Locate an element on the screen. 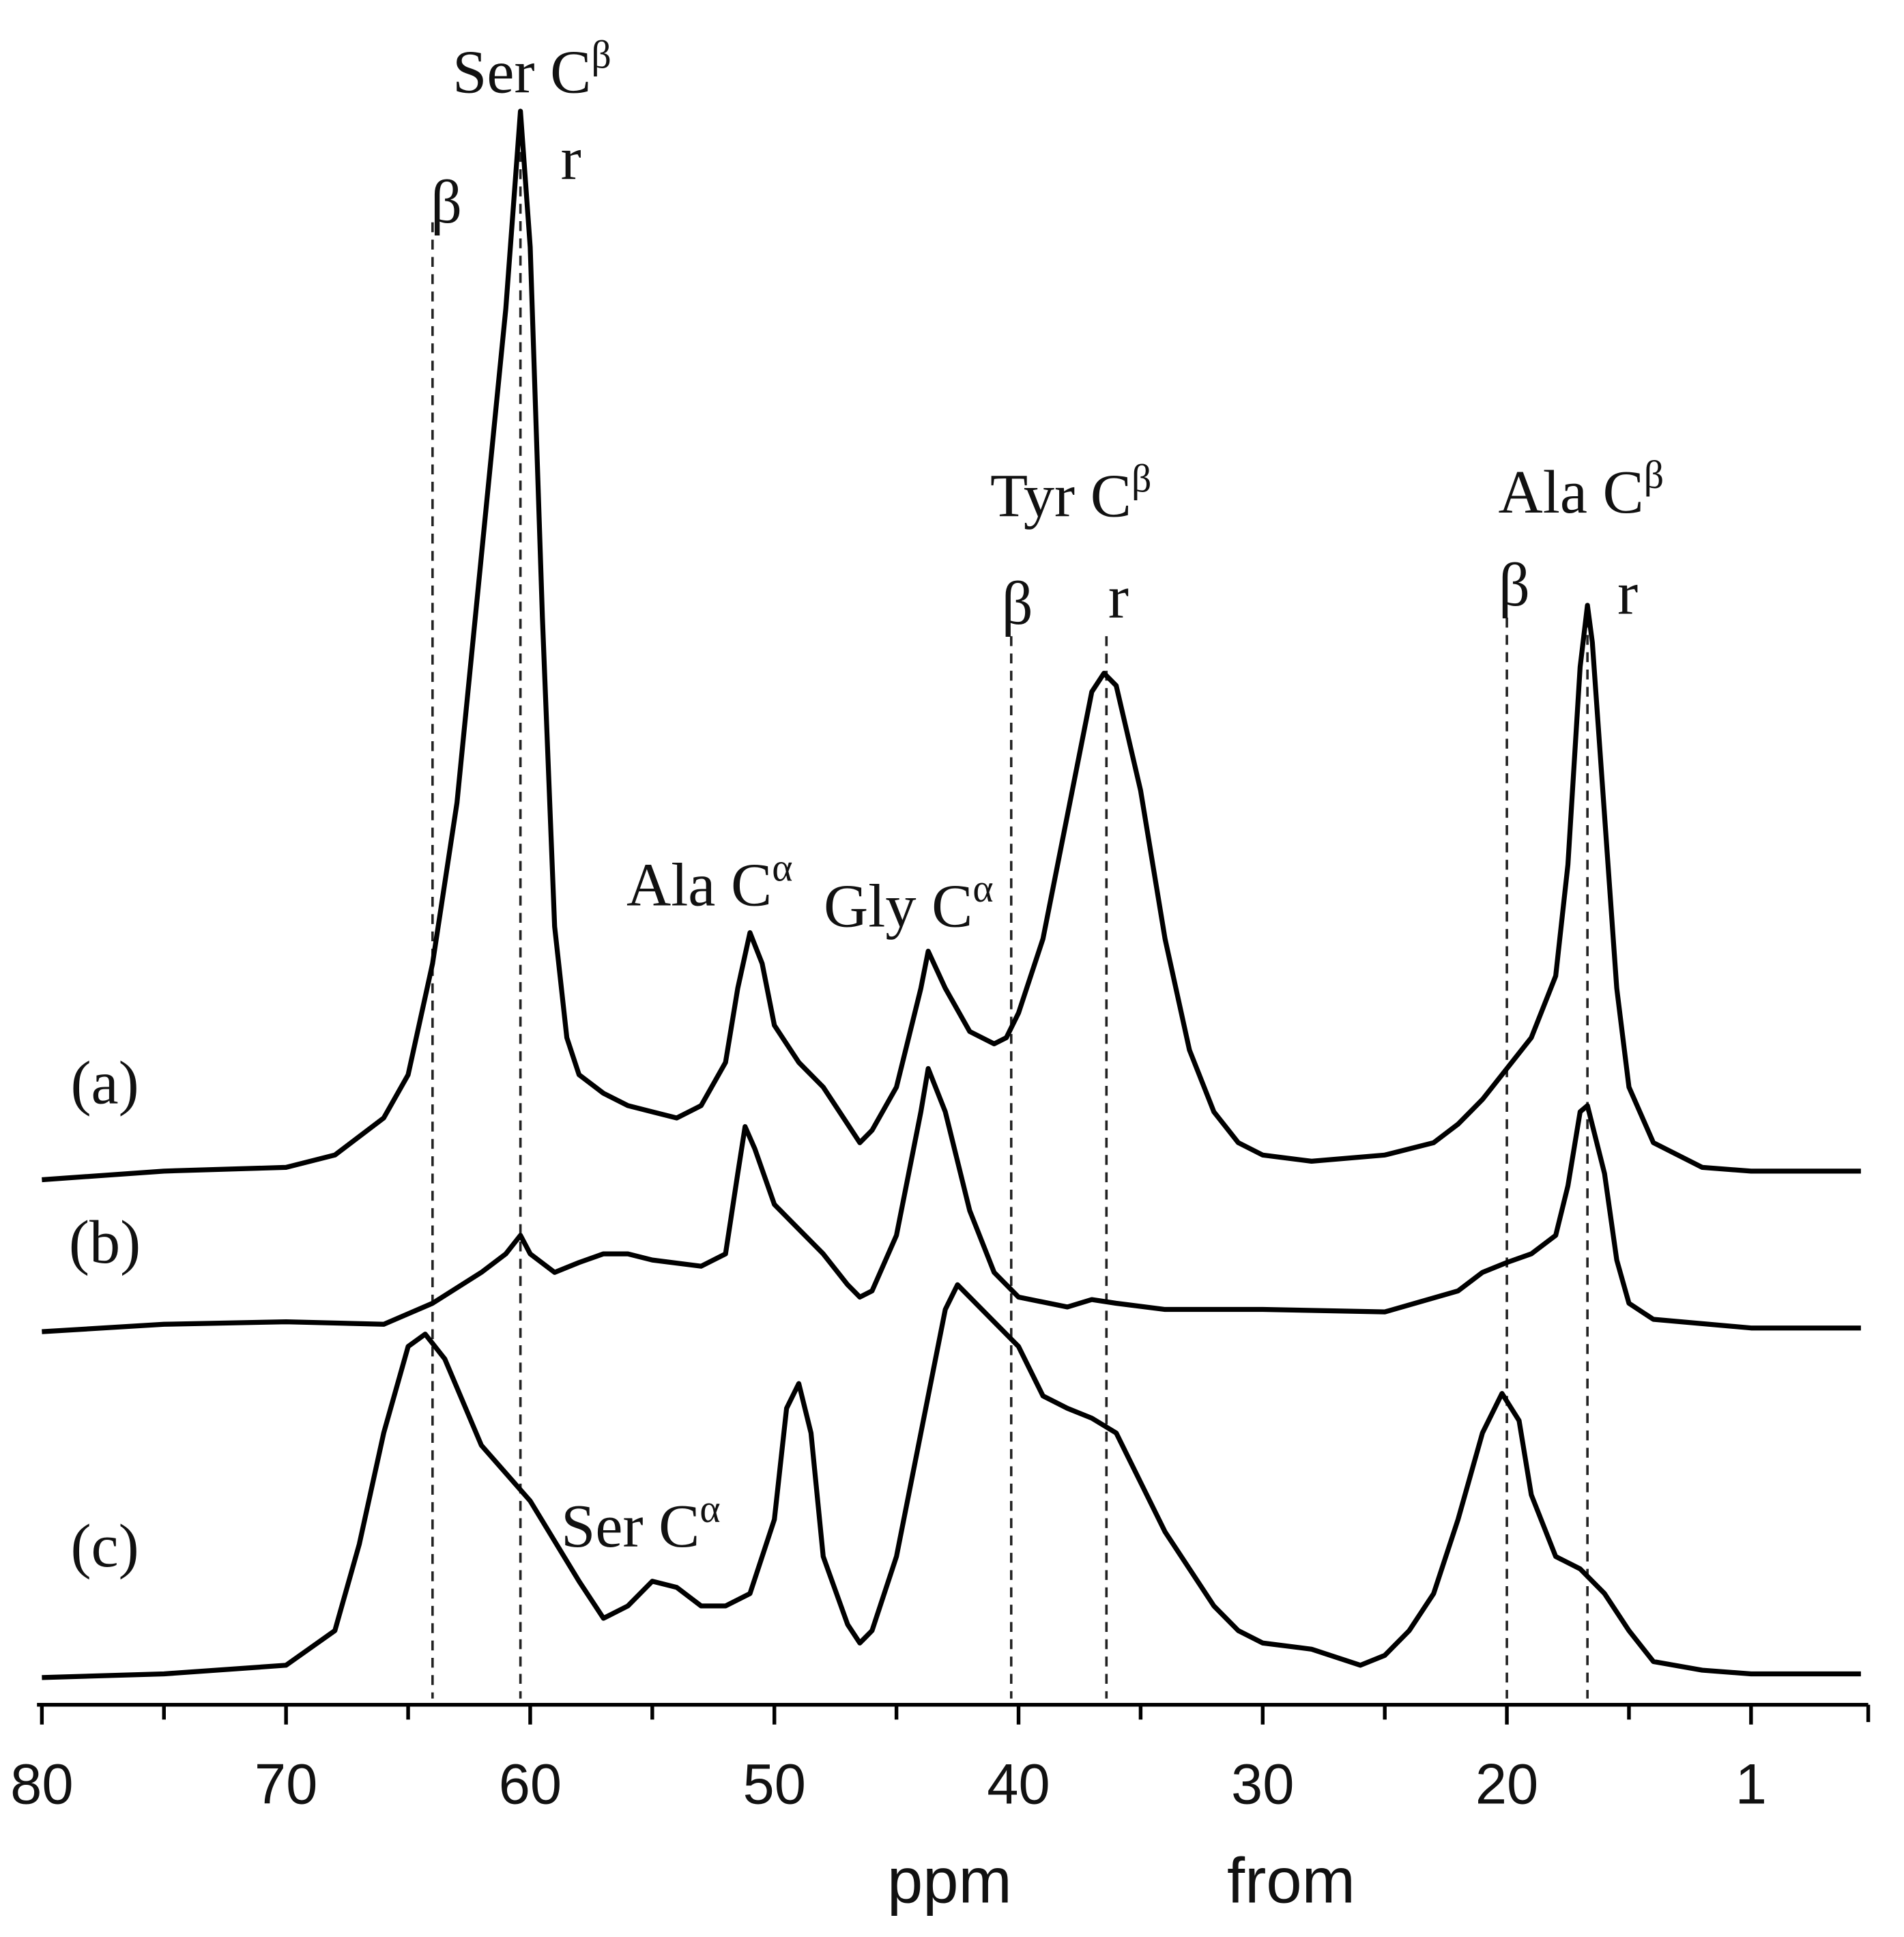 The width and height of the screenshot is (1904, 1937). x-tick-label: 60 is located at coordinates (530, 1784).